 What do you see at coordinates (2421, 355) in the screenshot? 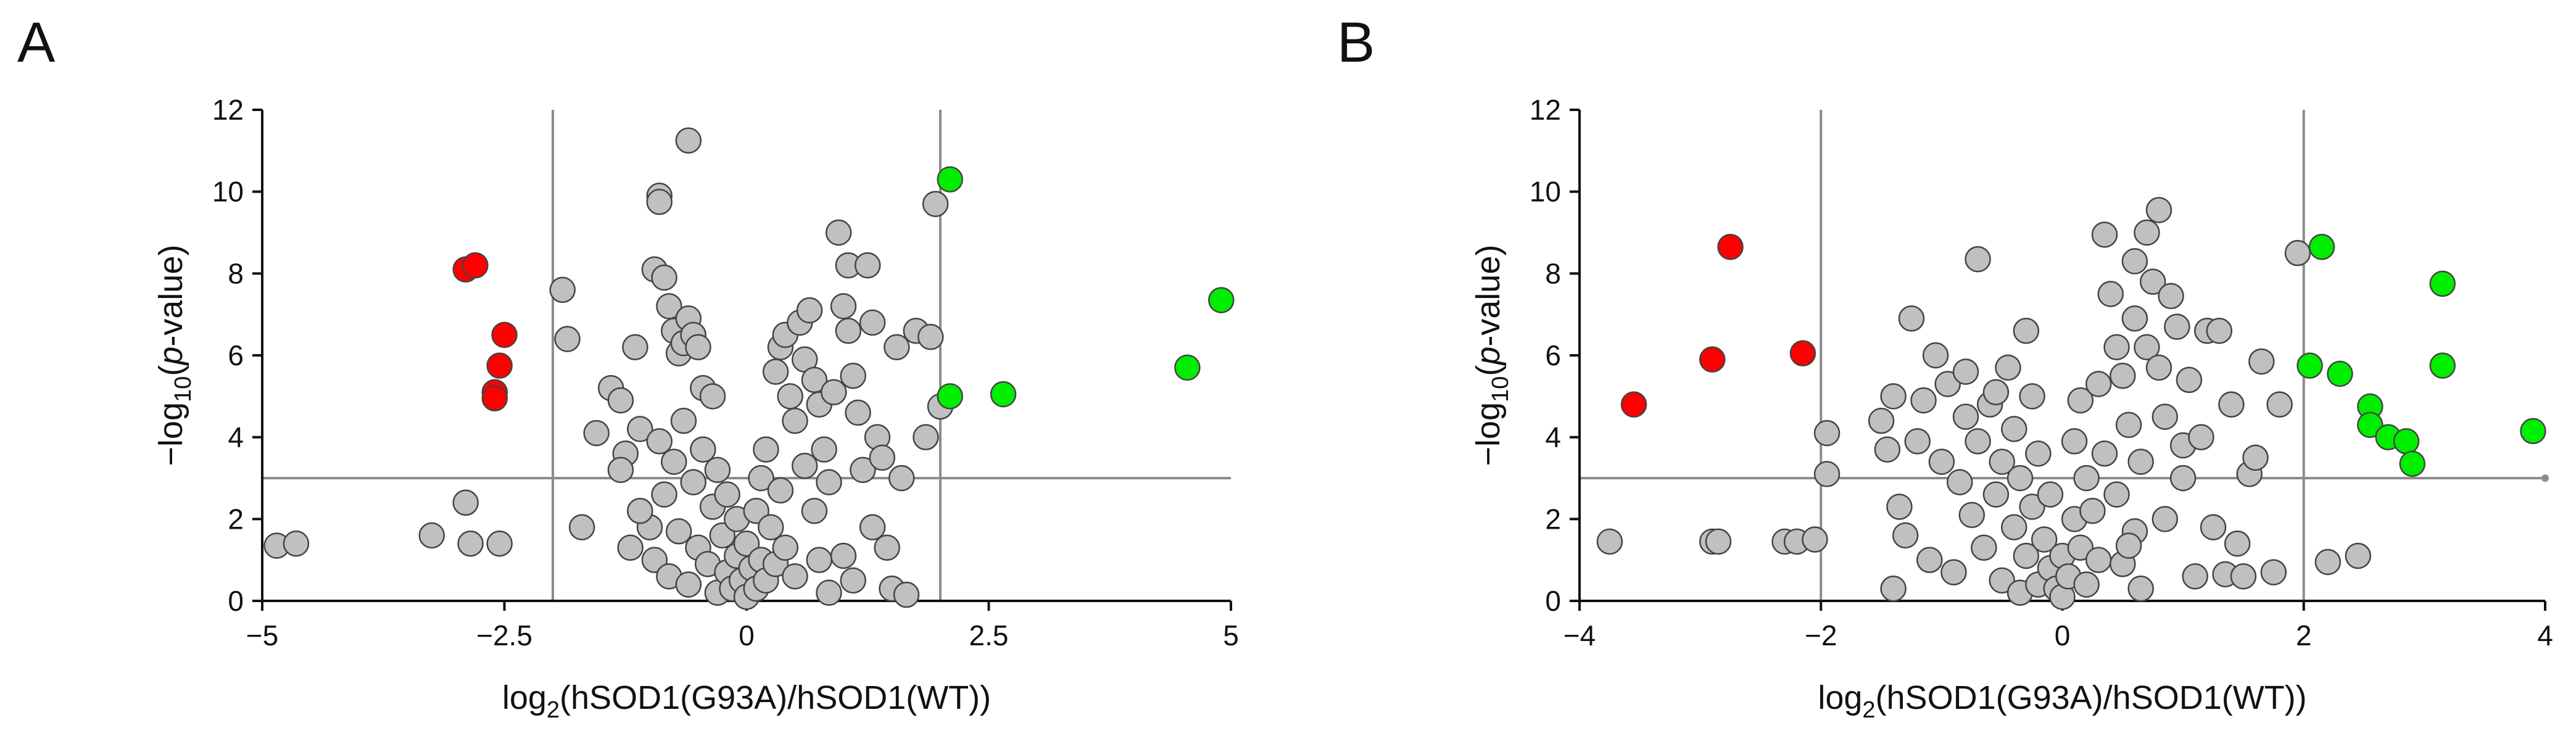
I see `series-up` at bounding box center [2421, 355].